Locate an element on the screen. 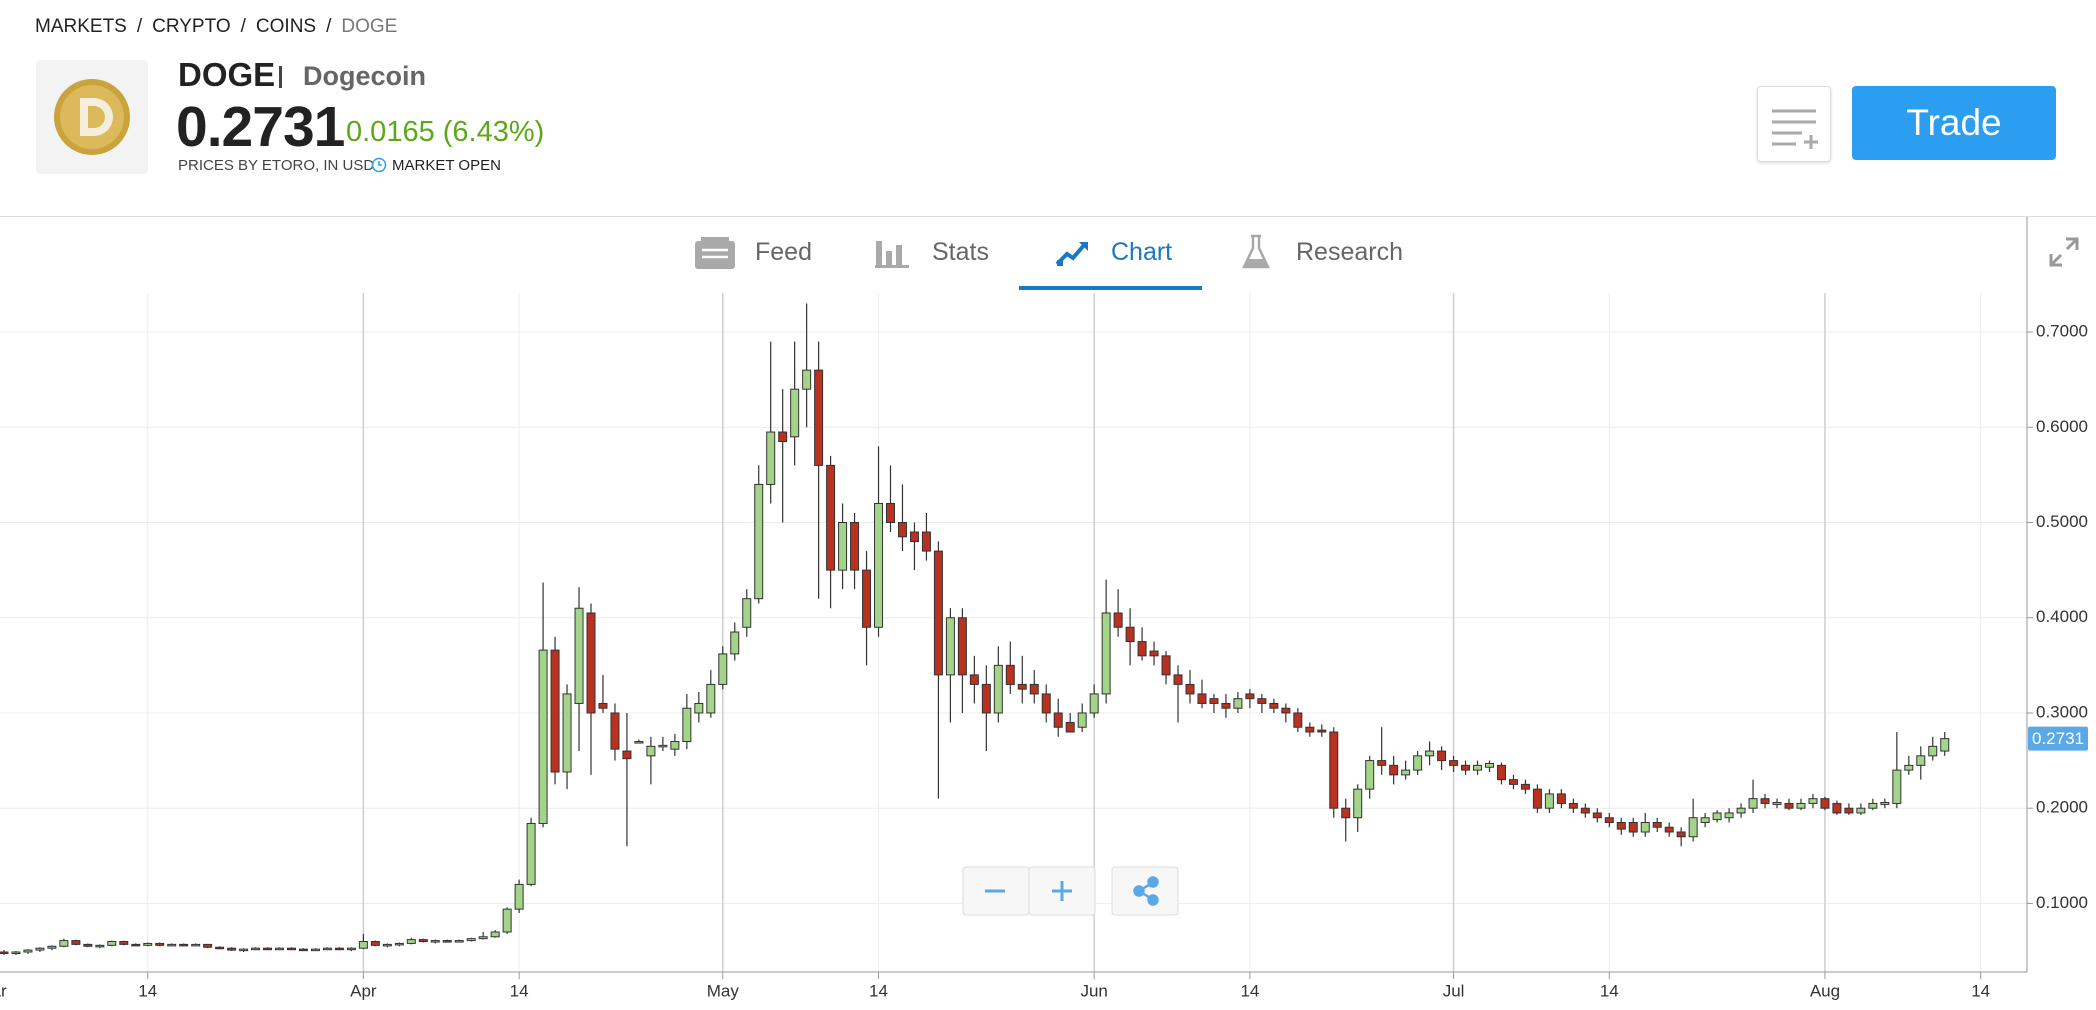 The width and height of the screenshot is (2096, 1010). clock-icon is located at coordinates (379, 165).